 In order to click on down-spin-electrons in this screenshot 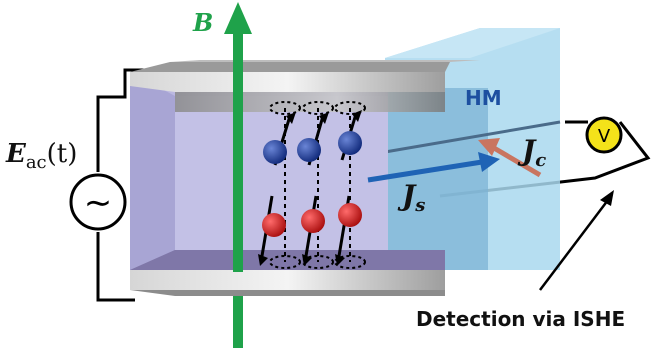, I will do `click(312, 220)`.